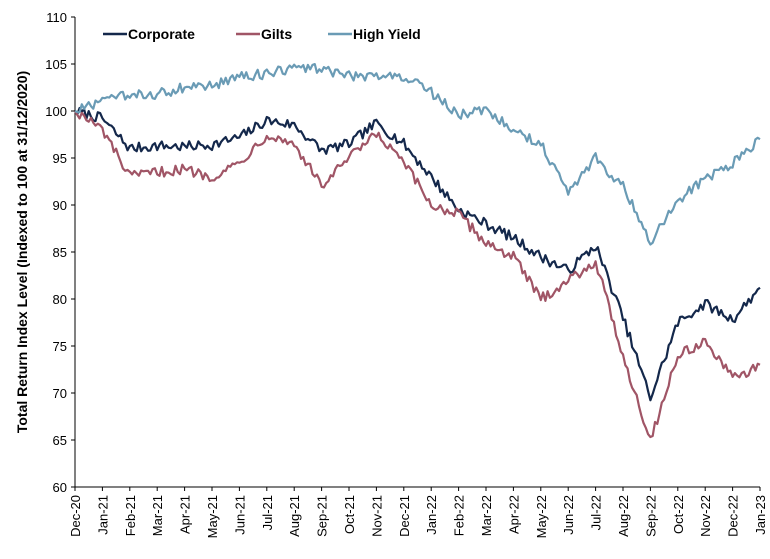  Describe the element at coordinates (239, 515) in the screenshot. I see `x-tick-label: Jun-21` at that location.